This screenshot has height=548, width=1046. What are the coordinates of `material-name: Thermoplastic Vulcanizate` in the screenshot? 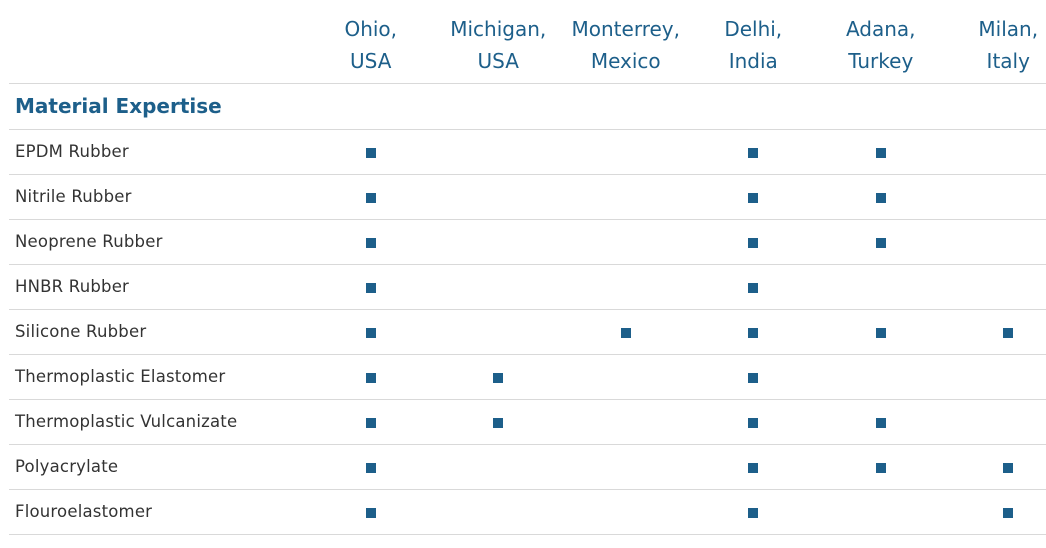 It's located at (158, 422).